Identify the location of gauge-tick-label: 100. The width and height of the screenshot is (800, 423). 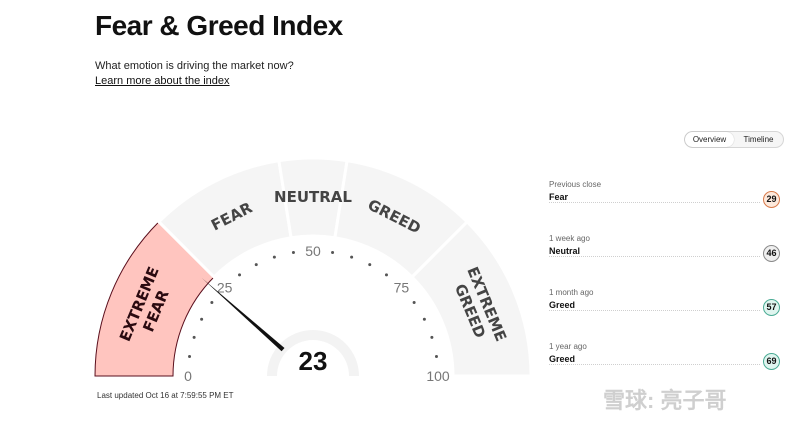
(438, 376).